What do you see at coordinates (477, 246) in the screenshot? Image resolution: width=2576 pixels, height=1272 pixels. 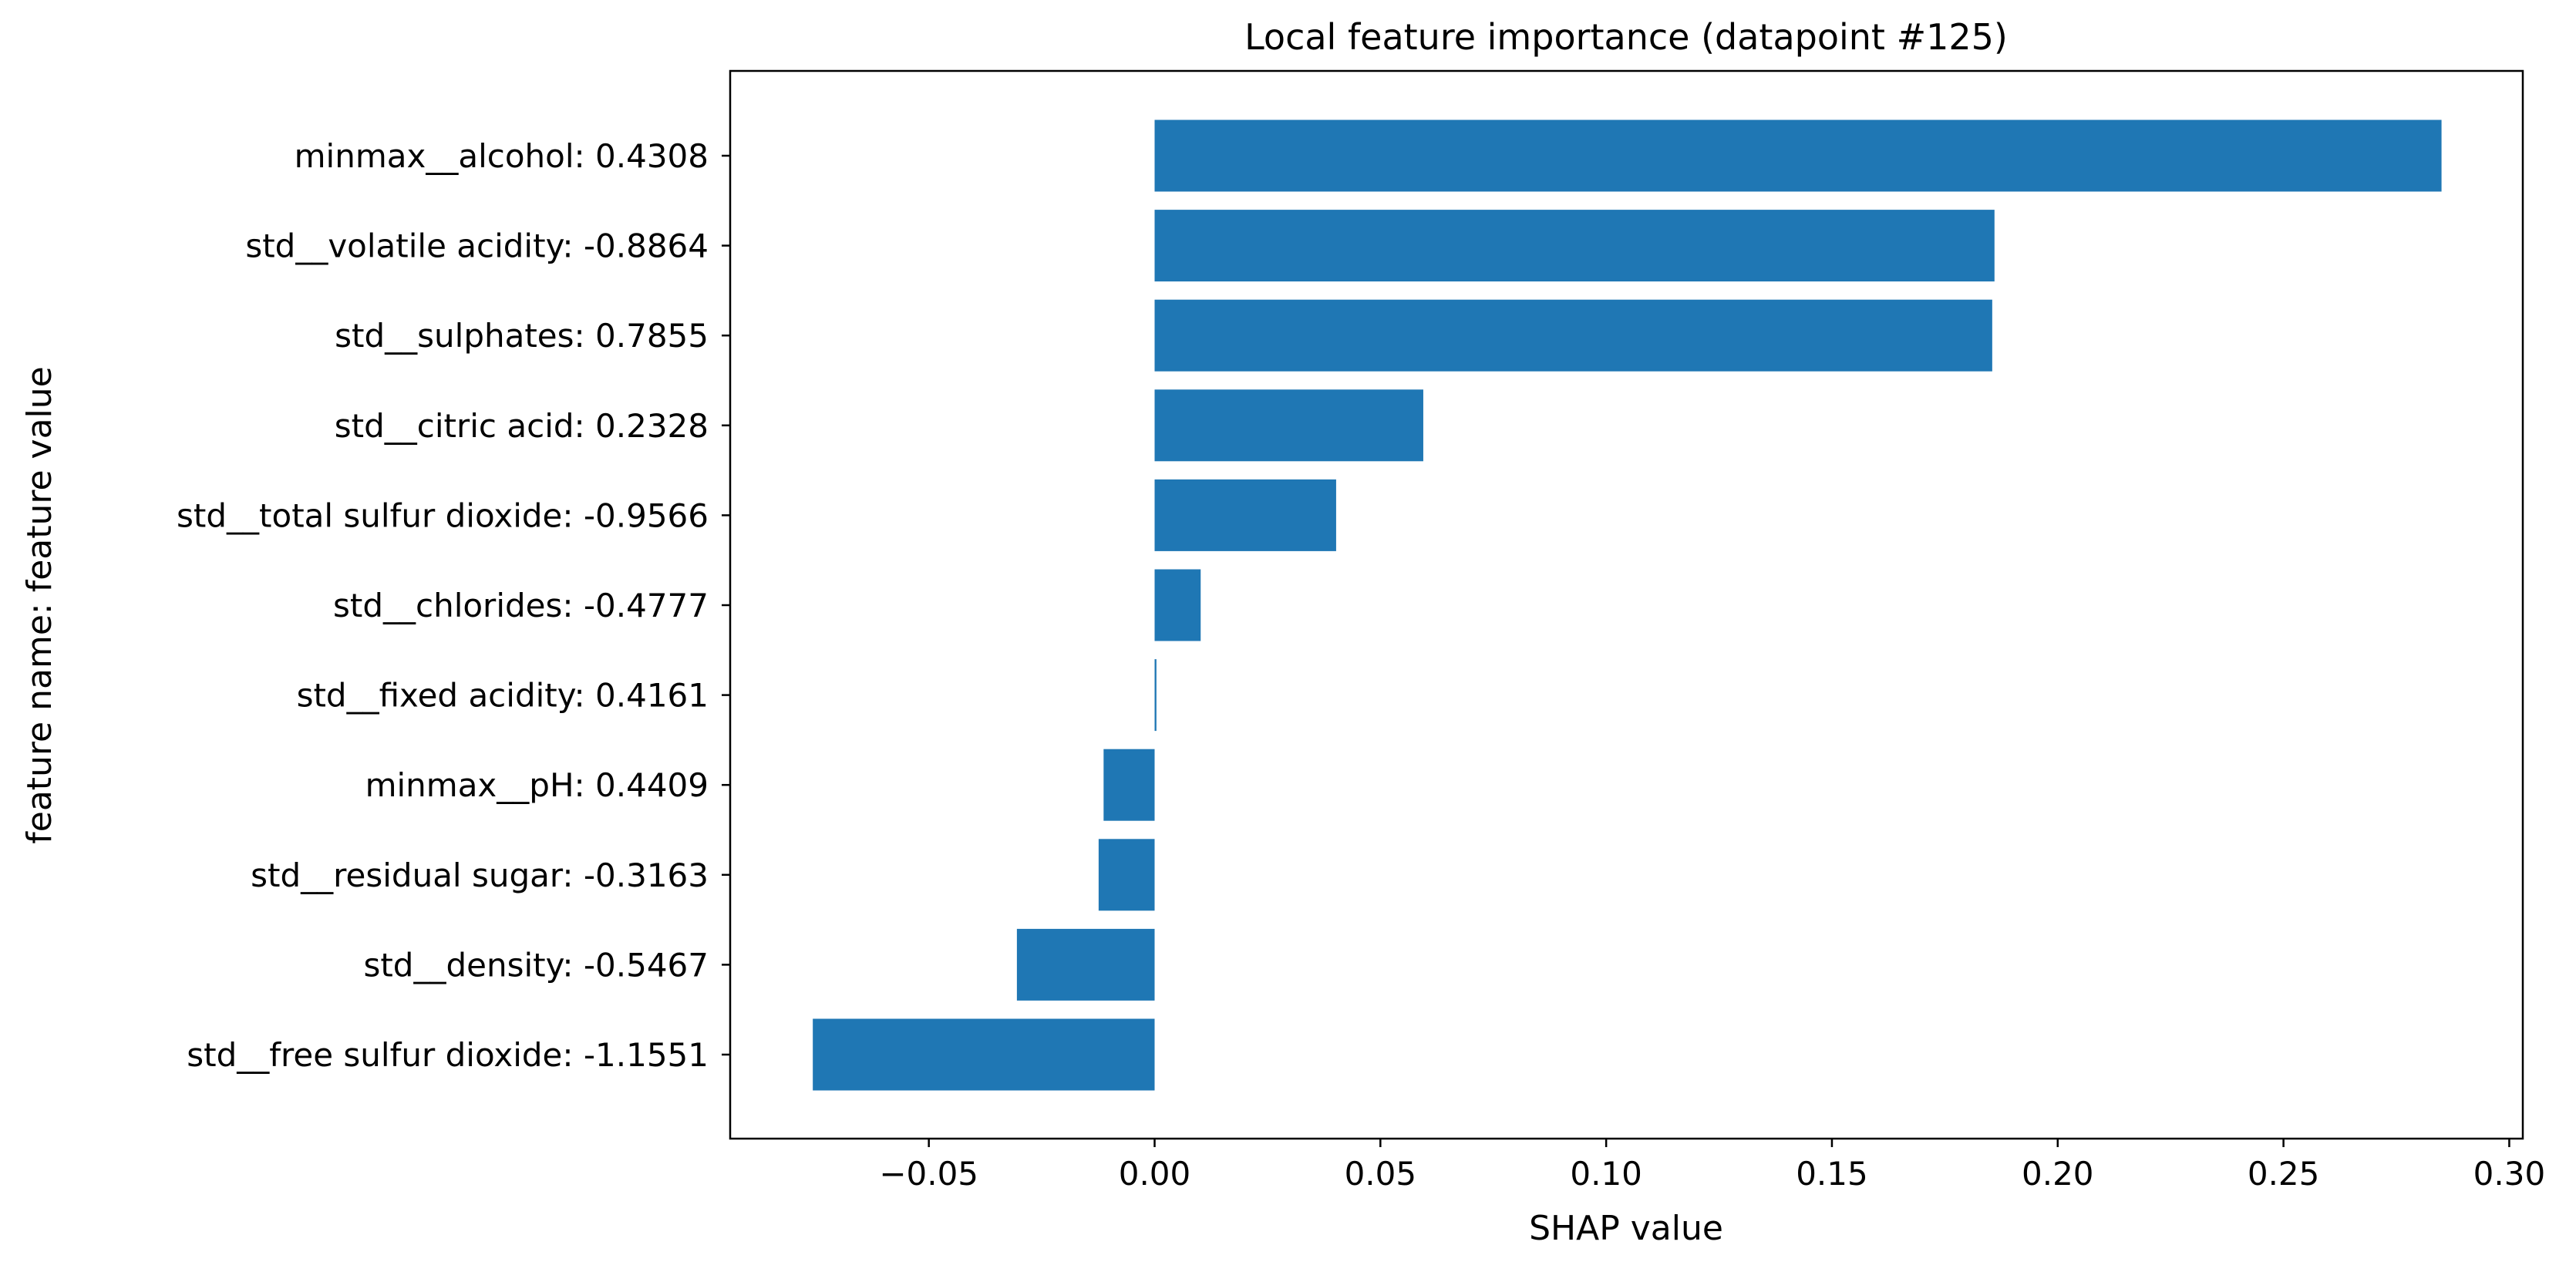 I see `y-tick-label: std__volatile acidity: -0.8864` at bounding box center [477, 246].